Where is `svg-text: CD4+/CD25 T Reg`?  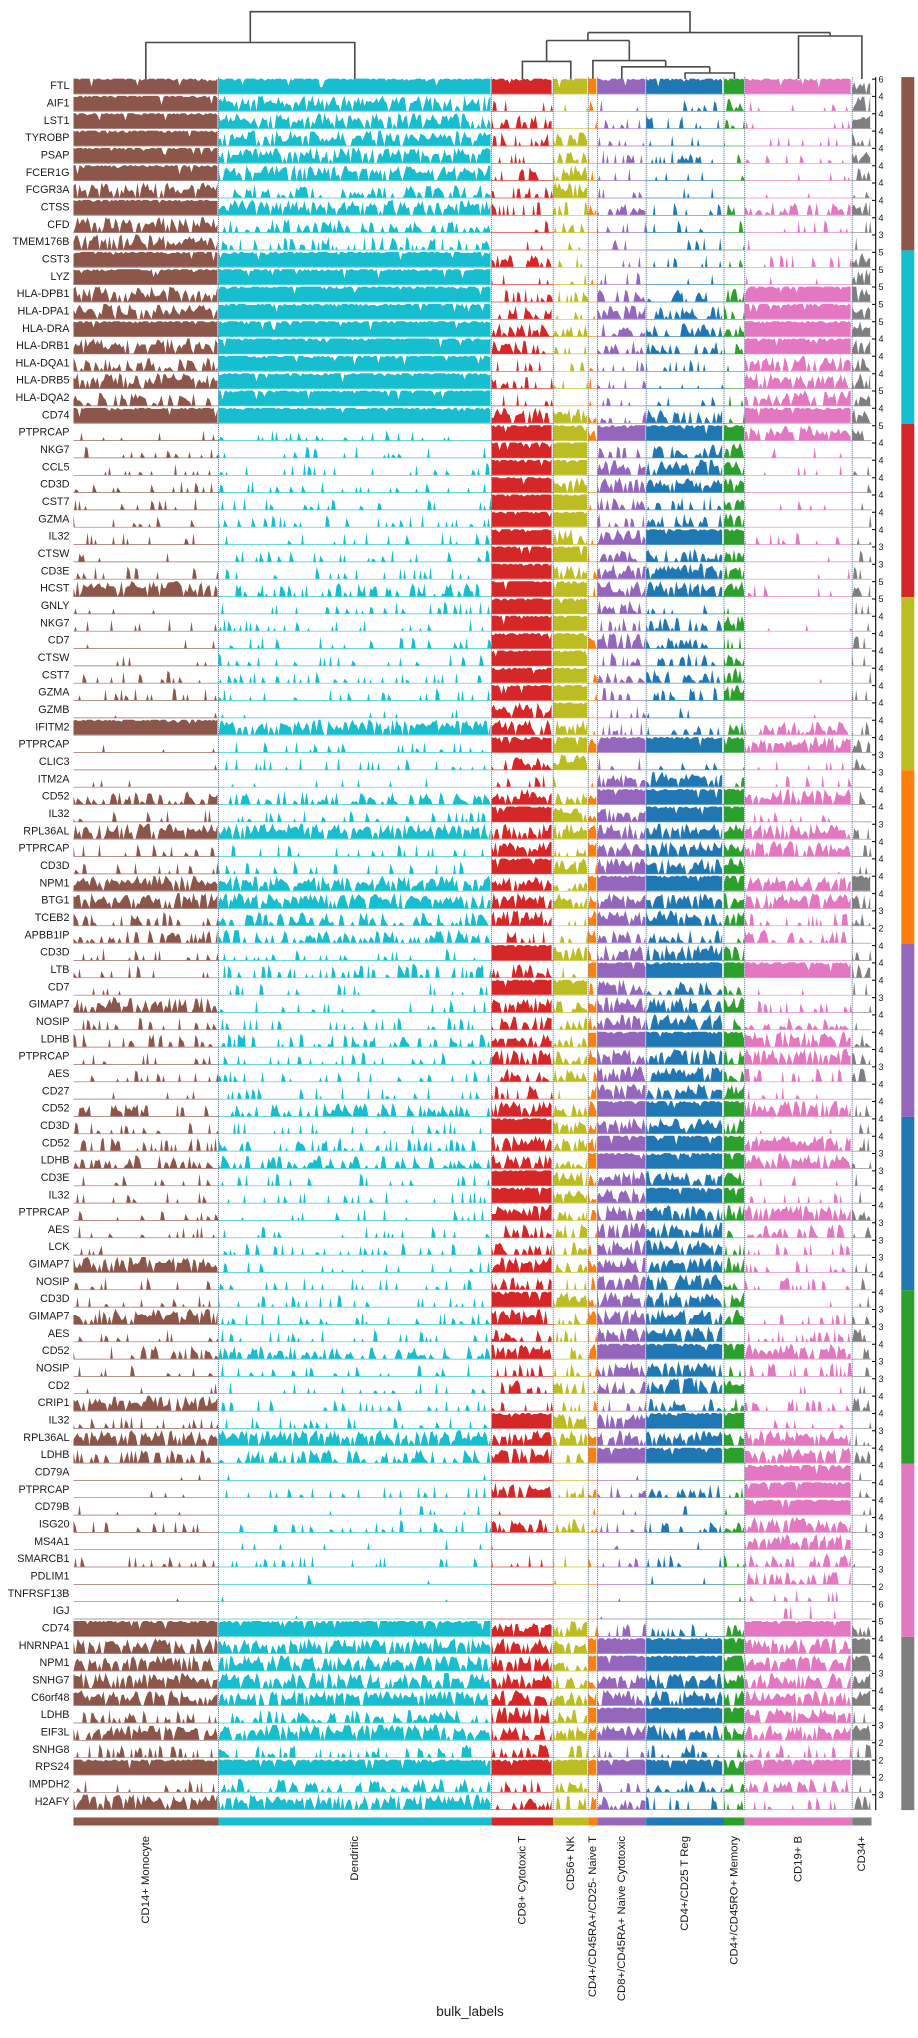
svg-text: CD4+/CD25 T Reg is located at coordinates (685, 1883).